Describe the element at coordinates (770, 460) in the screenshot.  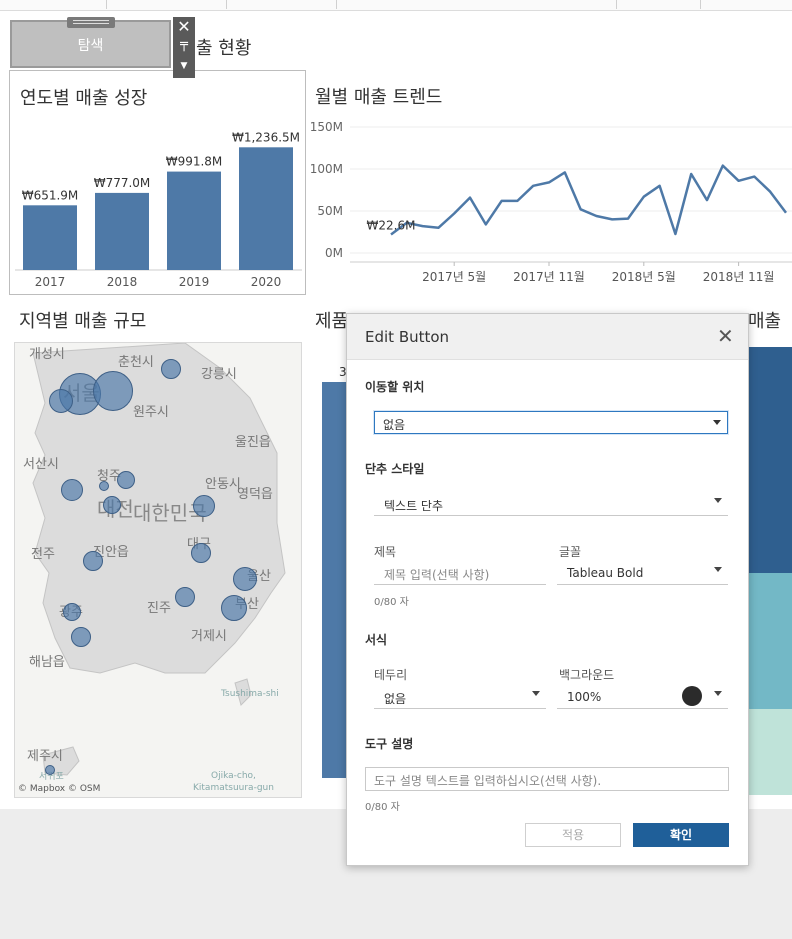
I see `segment-block-dark` at that location.